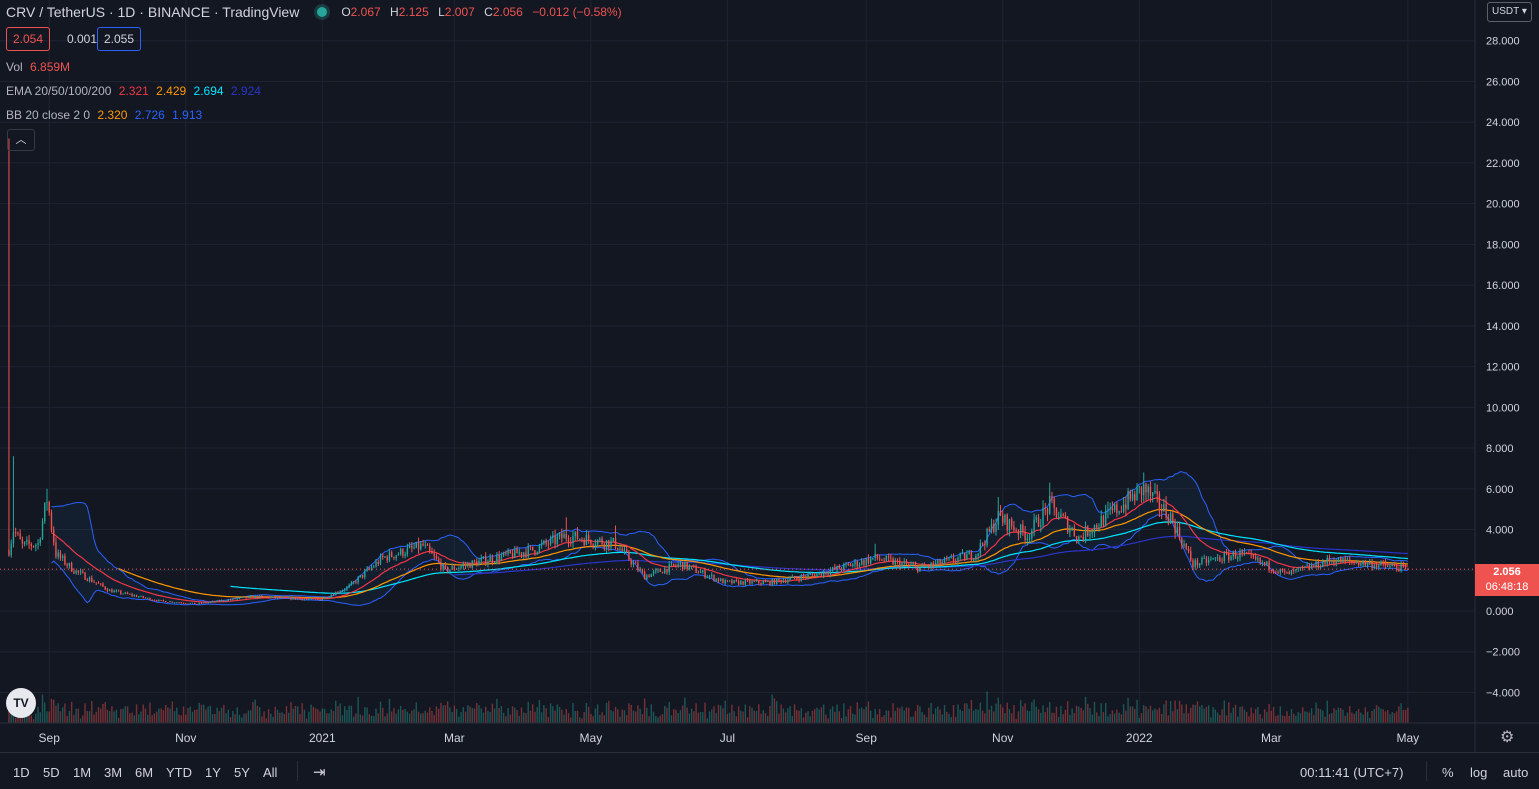 The height and width of the screenshot is (789, 1539). What do you see at coordinates (242, 772) in the screenshot?
I see `range-5y-button: 5Y` at bounding box center [242, 772].